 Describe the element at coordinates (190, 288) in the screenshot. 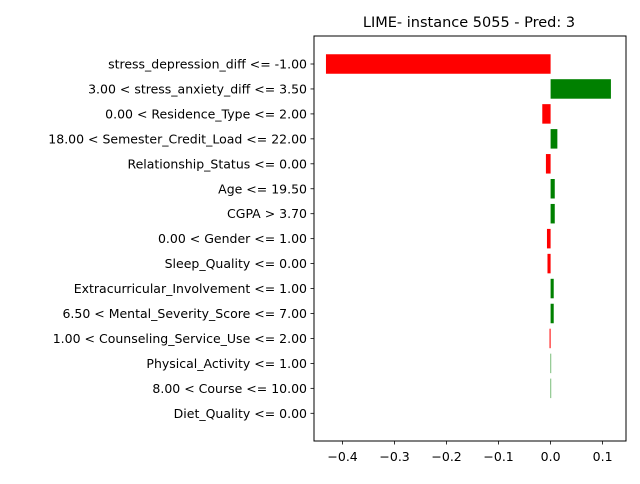

I see `y-tick-label-9: Extracurricular_Involvement <= 1.00` at that location.